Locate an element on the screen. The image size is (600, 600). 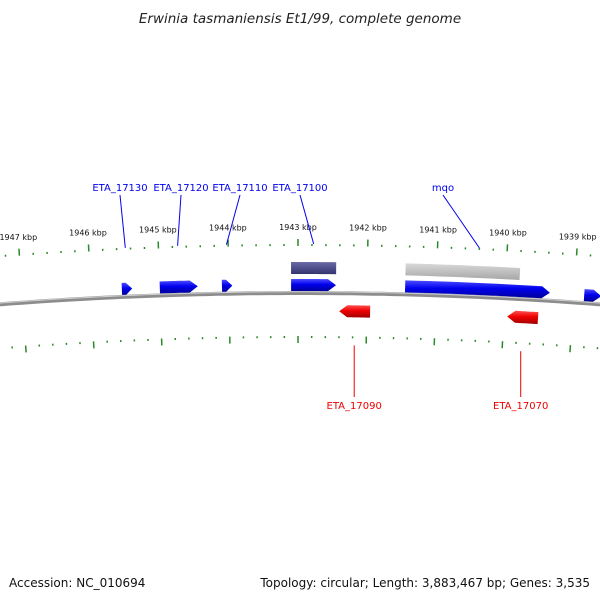
tick-label: 1943 kbp is located at coordinates (298, 227).